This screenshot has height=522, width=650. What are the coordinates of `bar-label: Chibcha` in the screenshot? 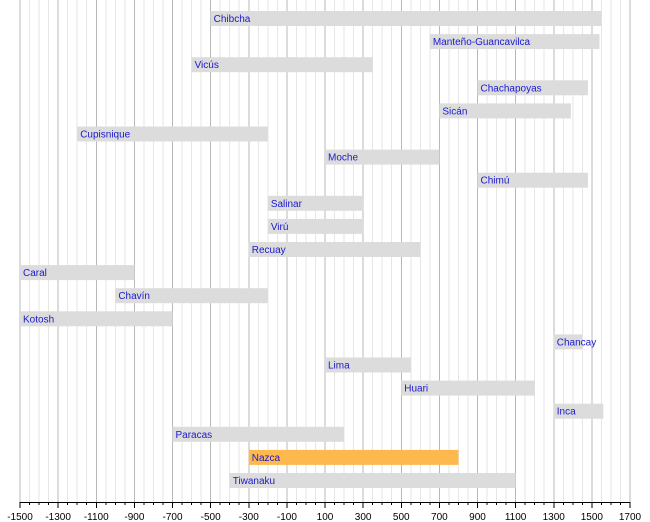 It's located at (232, 19).